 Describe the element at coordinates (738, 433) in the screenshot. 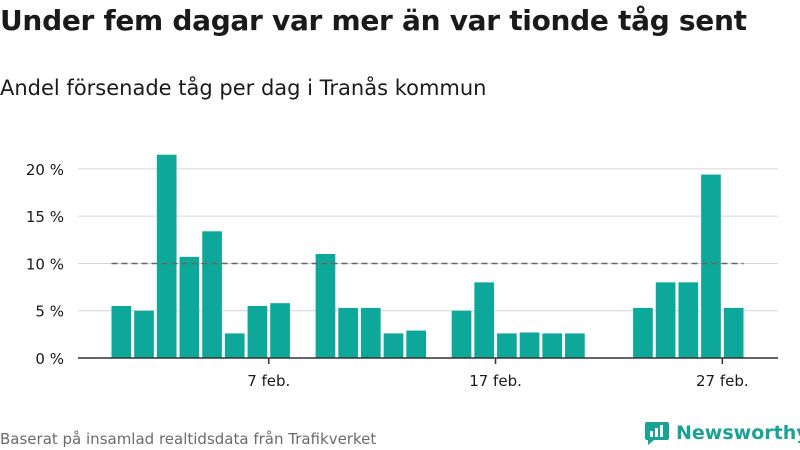

I see `brand-name: Newsworthy` at that location.